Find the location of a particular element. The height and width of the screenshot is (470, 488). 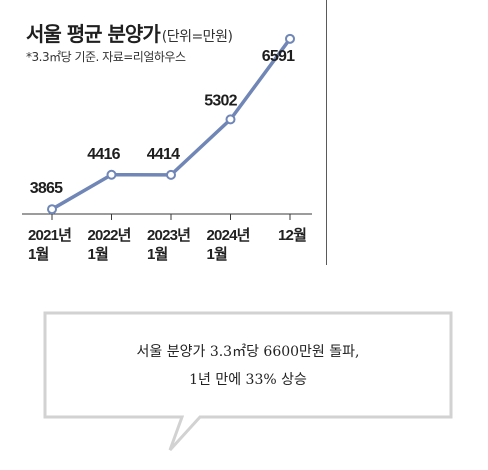

chart-title-group: 서울 평균 분양가 (단위=만원) is located at coordinates (129, 32).